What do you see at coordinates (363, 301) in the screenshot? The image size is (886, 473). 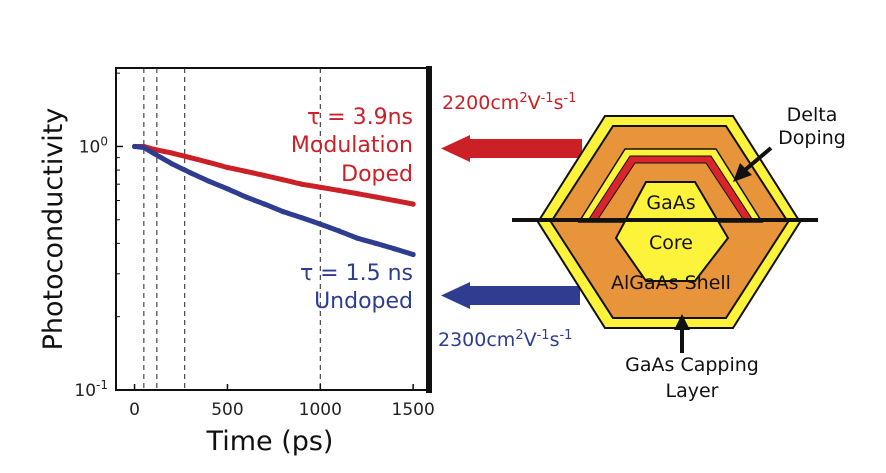 I see `undoped-label: Undoped` at bounding box center [363, 301].